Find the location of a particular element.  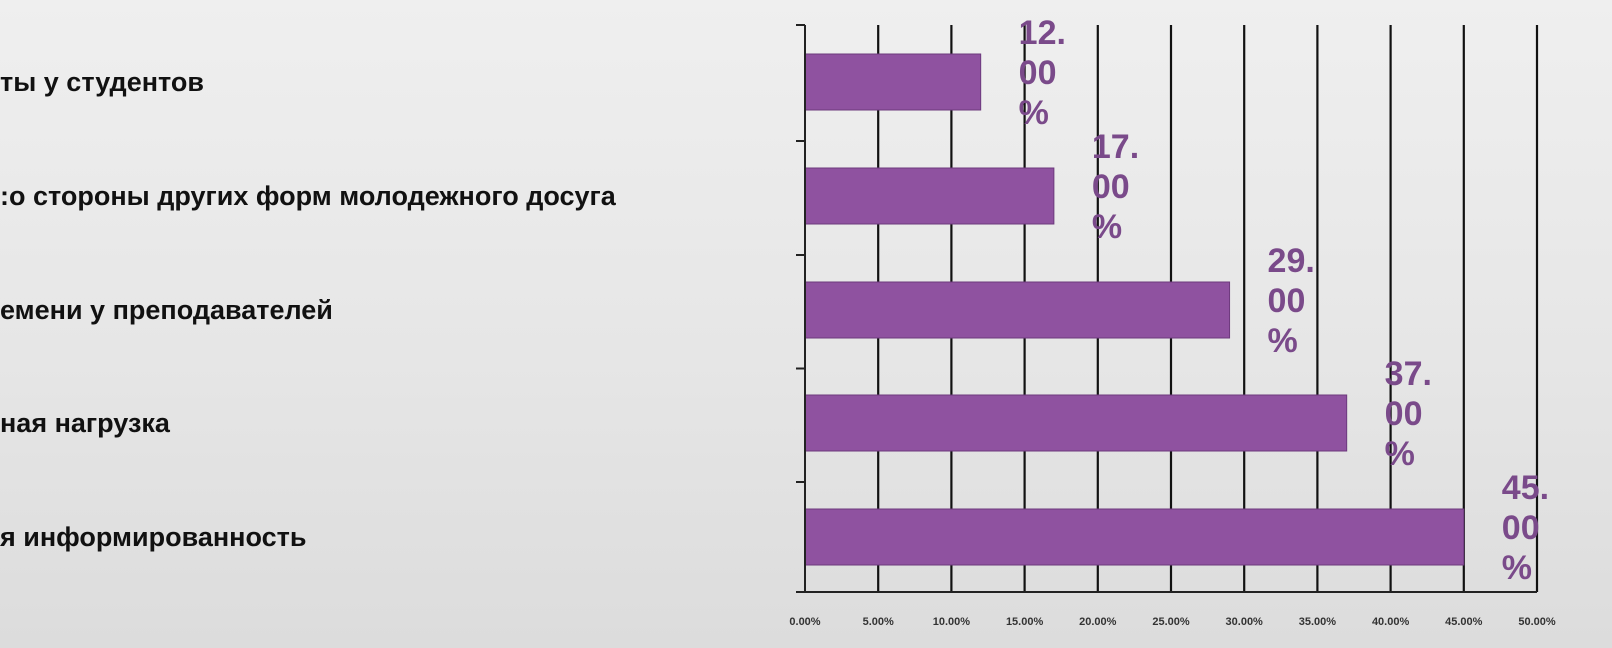

x-tick-label: 50.00% is located at coordinates (1537, 622).